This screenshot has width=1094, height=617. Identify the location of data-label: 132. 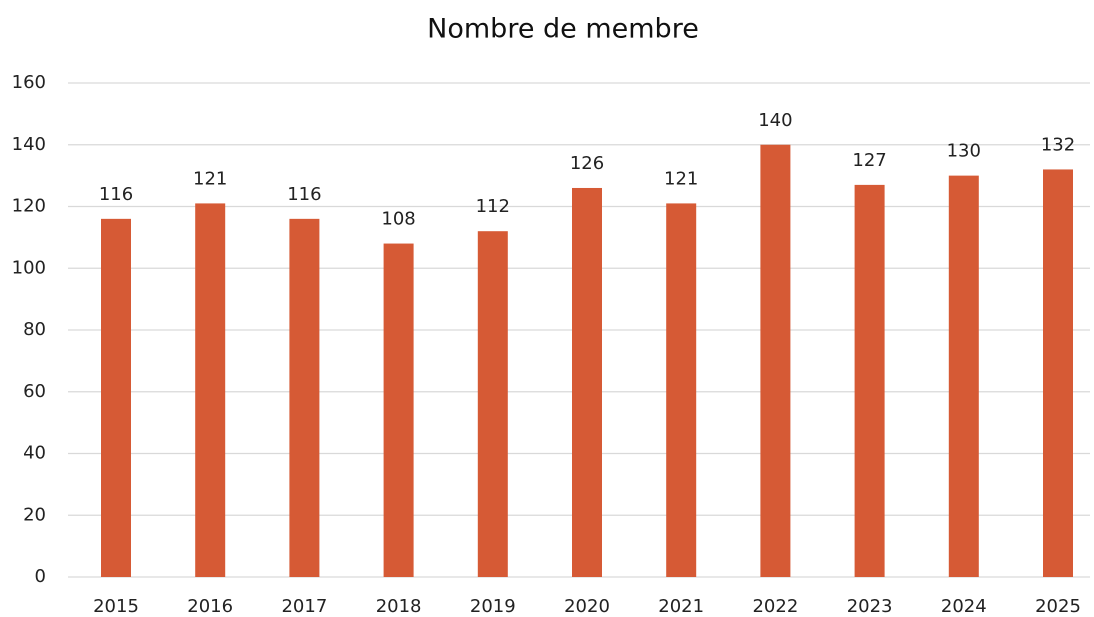
(1058, 144).